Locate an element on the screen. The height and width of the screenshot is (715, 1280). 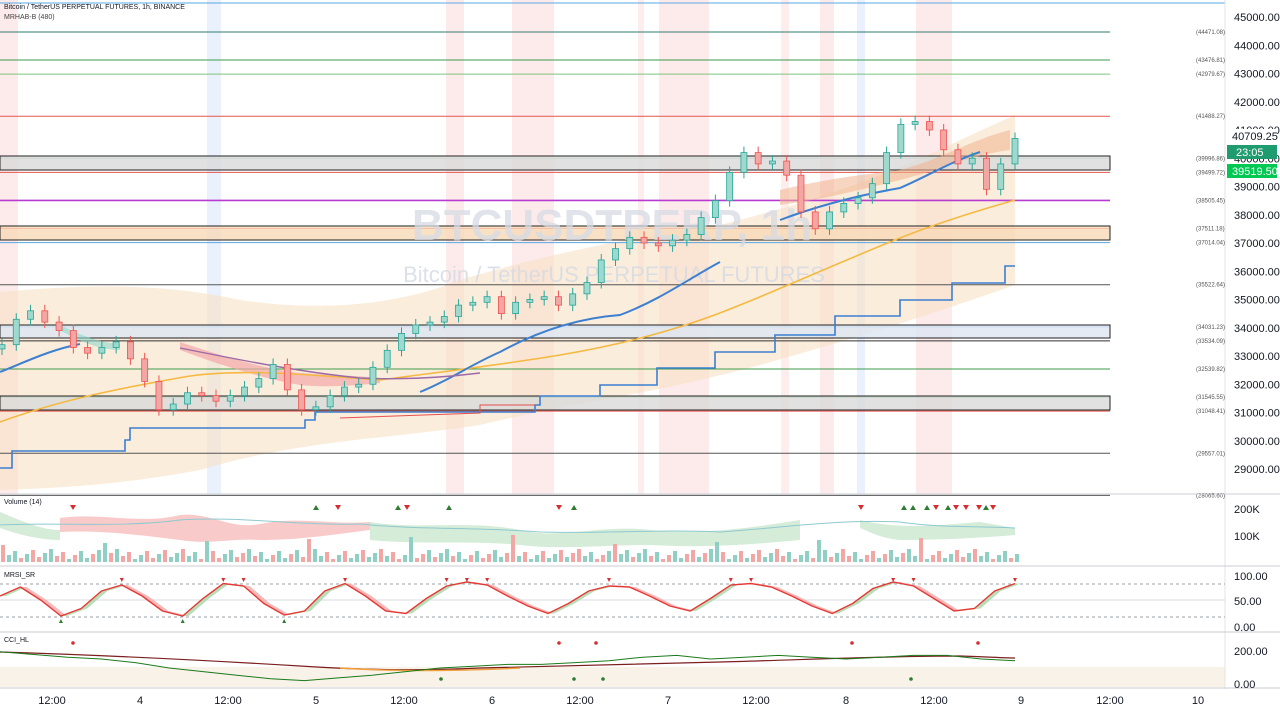
level-label: (28065.60) is located at coordinates (1210, 496).